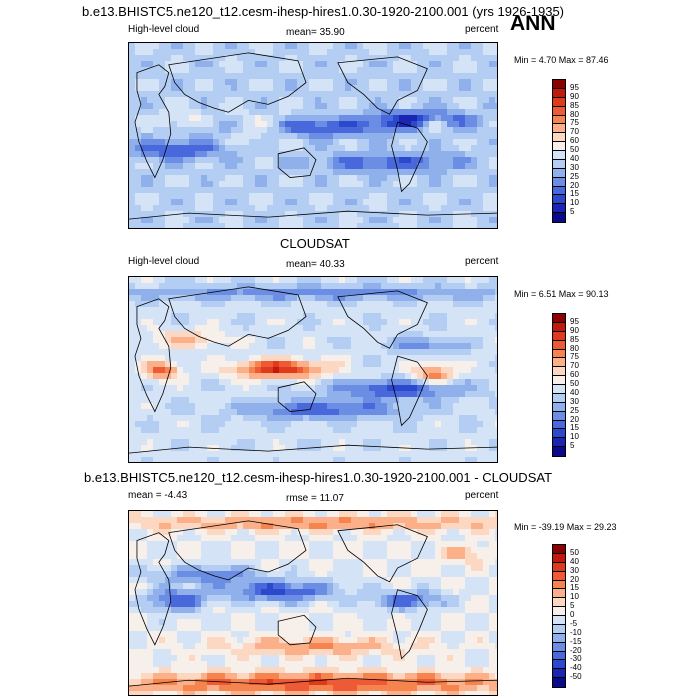 The height and width of the screenshot is (700, 700). I want to click on colorbar-tick-label: -15, so click(576, 641).